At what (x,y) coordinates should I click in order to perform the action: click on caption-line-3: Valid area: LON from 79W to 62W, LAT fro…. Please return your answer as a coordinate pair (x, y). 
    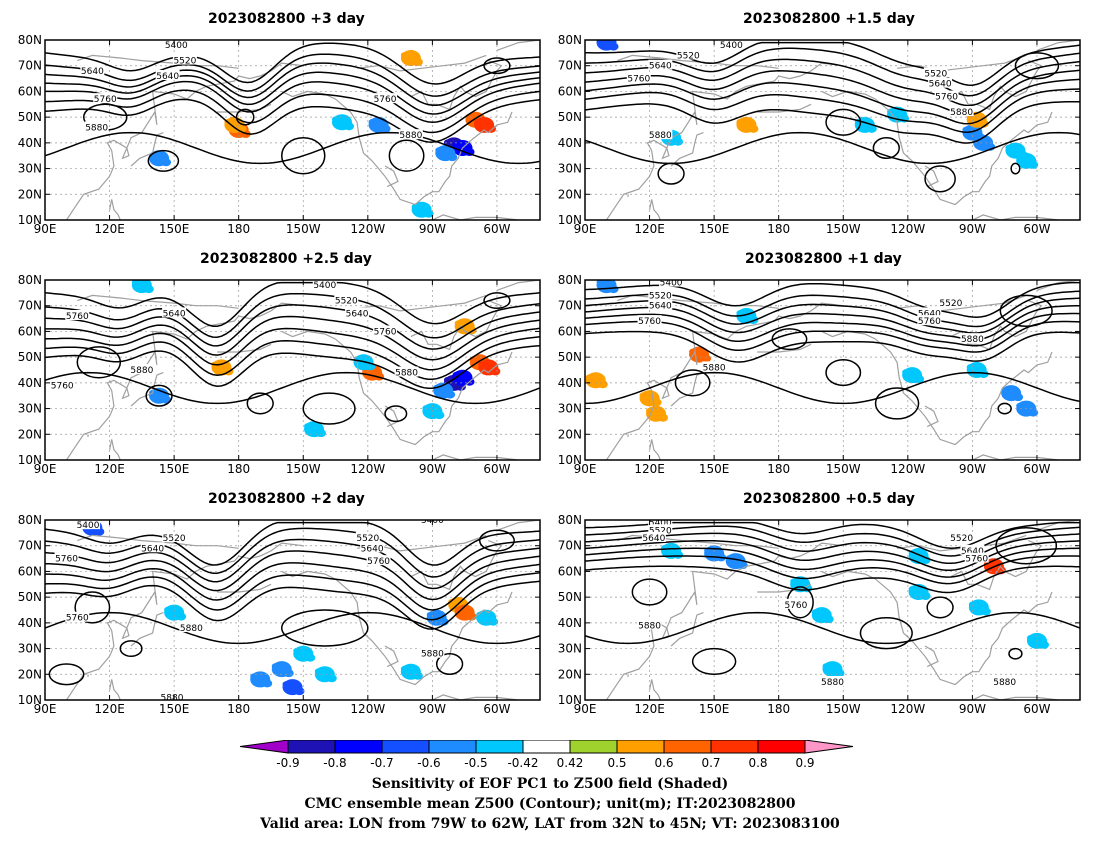
    Looking at the image, I should click on (550, 824).